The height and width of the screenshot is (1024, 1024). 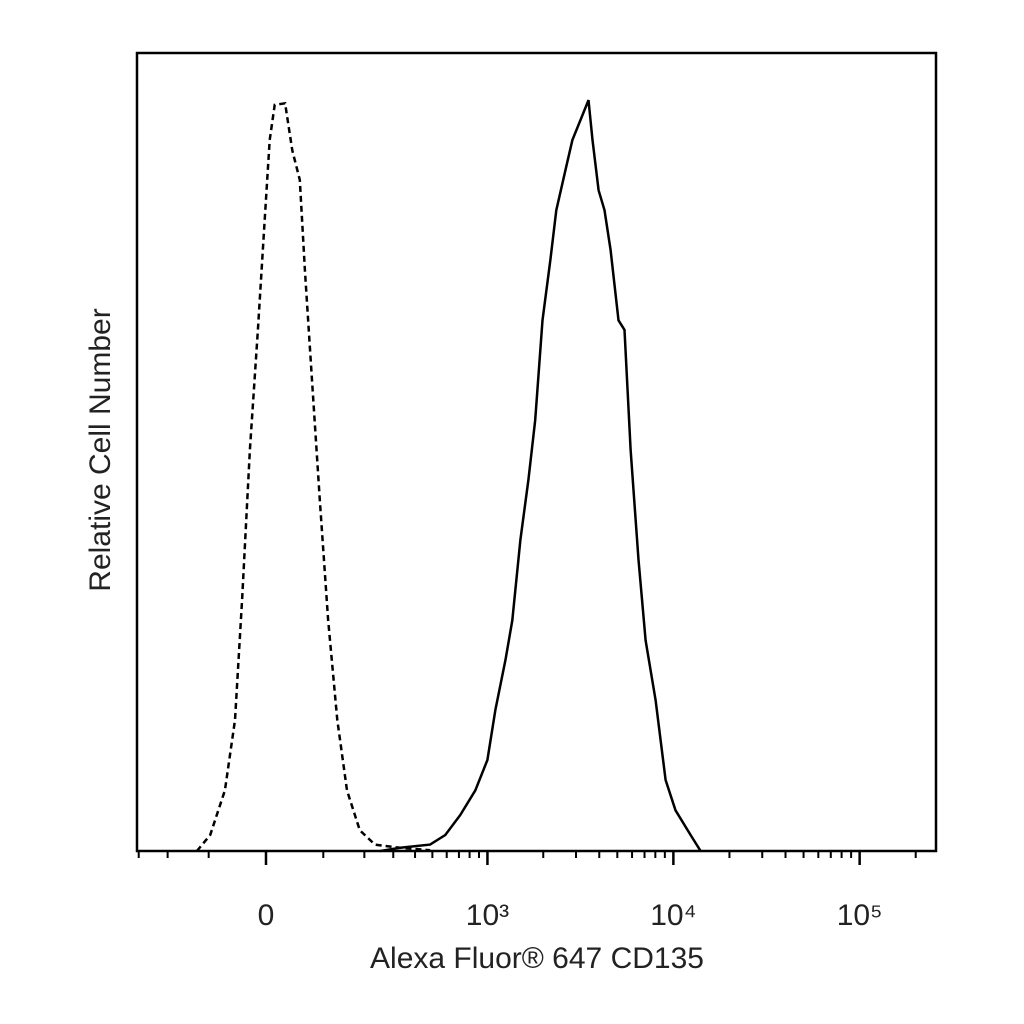 What do you see at coordinates (537, 958) in the screenshot?
I see `x-axis-label: Alexa Fluor® 647 CD135` at bounding box center [537, 958].